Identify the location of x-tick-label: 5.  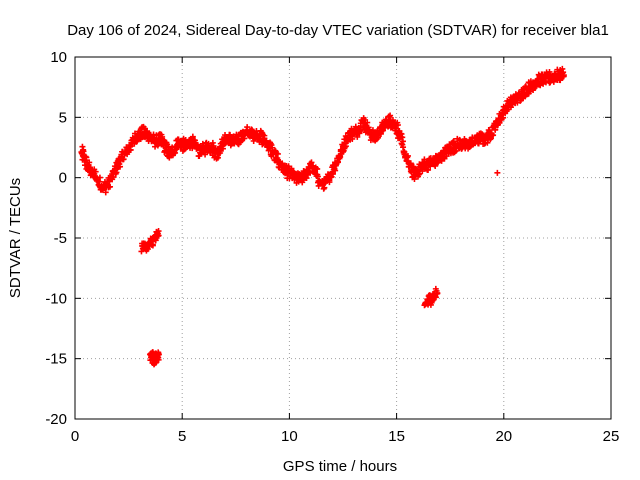
(182, 436).